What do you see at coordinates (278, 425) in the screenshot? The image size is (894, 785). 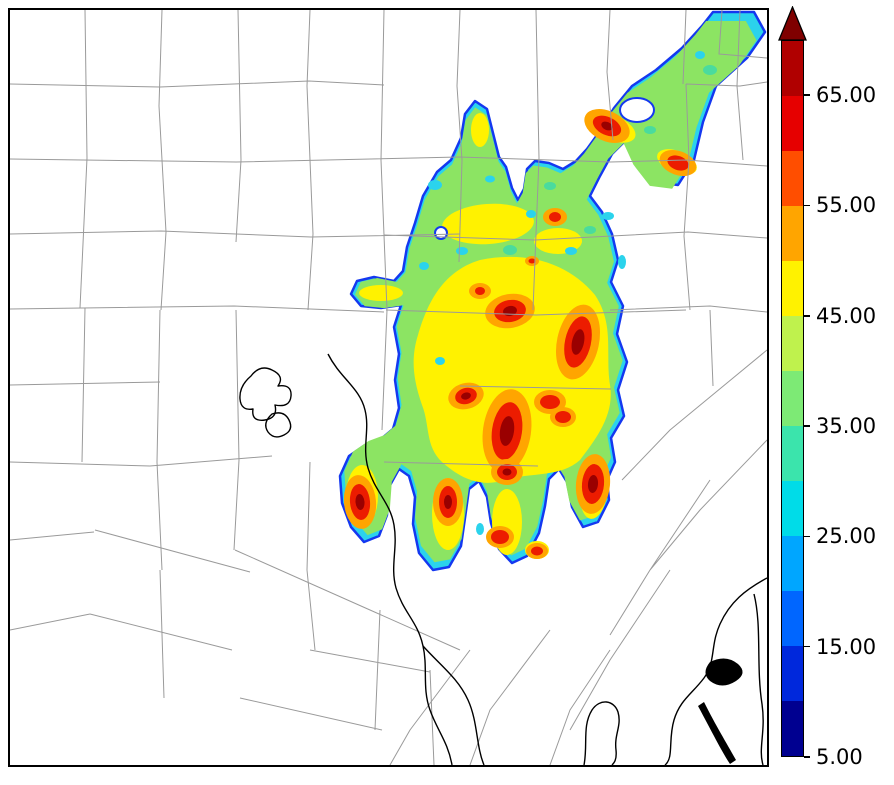 I see `lake-outline-small` at bounding box center [278, 425].